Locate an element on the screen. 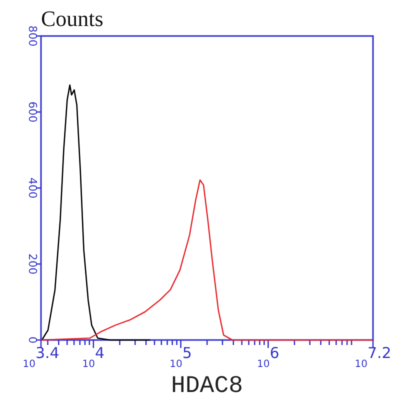 This screenshot has height=400, width=397. y-tick-label: 800 is located at coordinates (32, 36).